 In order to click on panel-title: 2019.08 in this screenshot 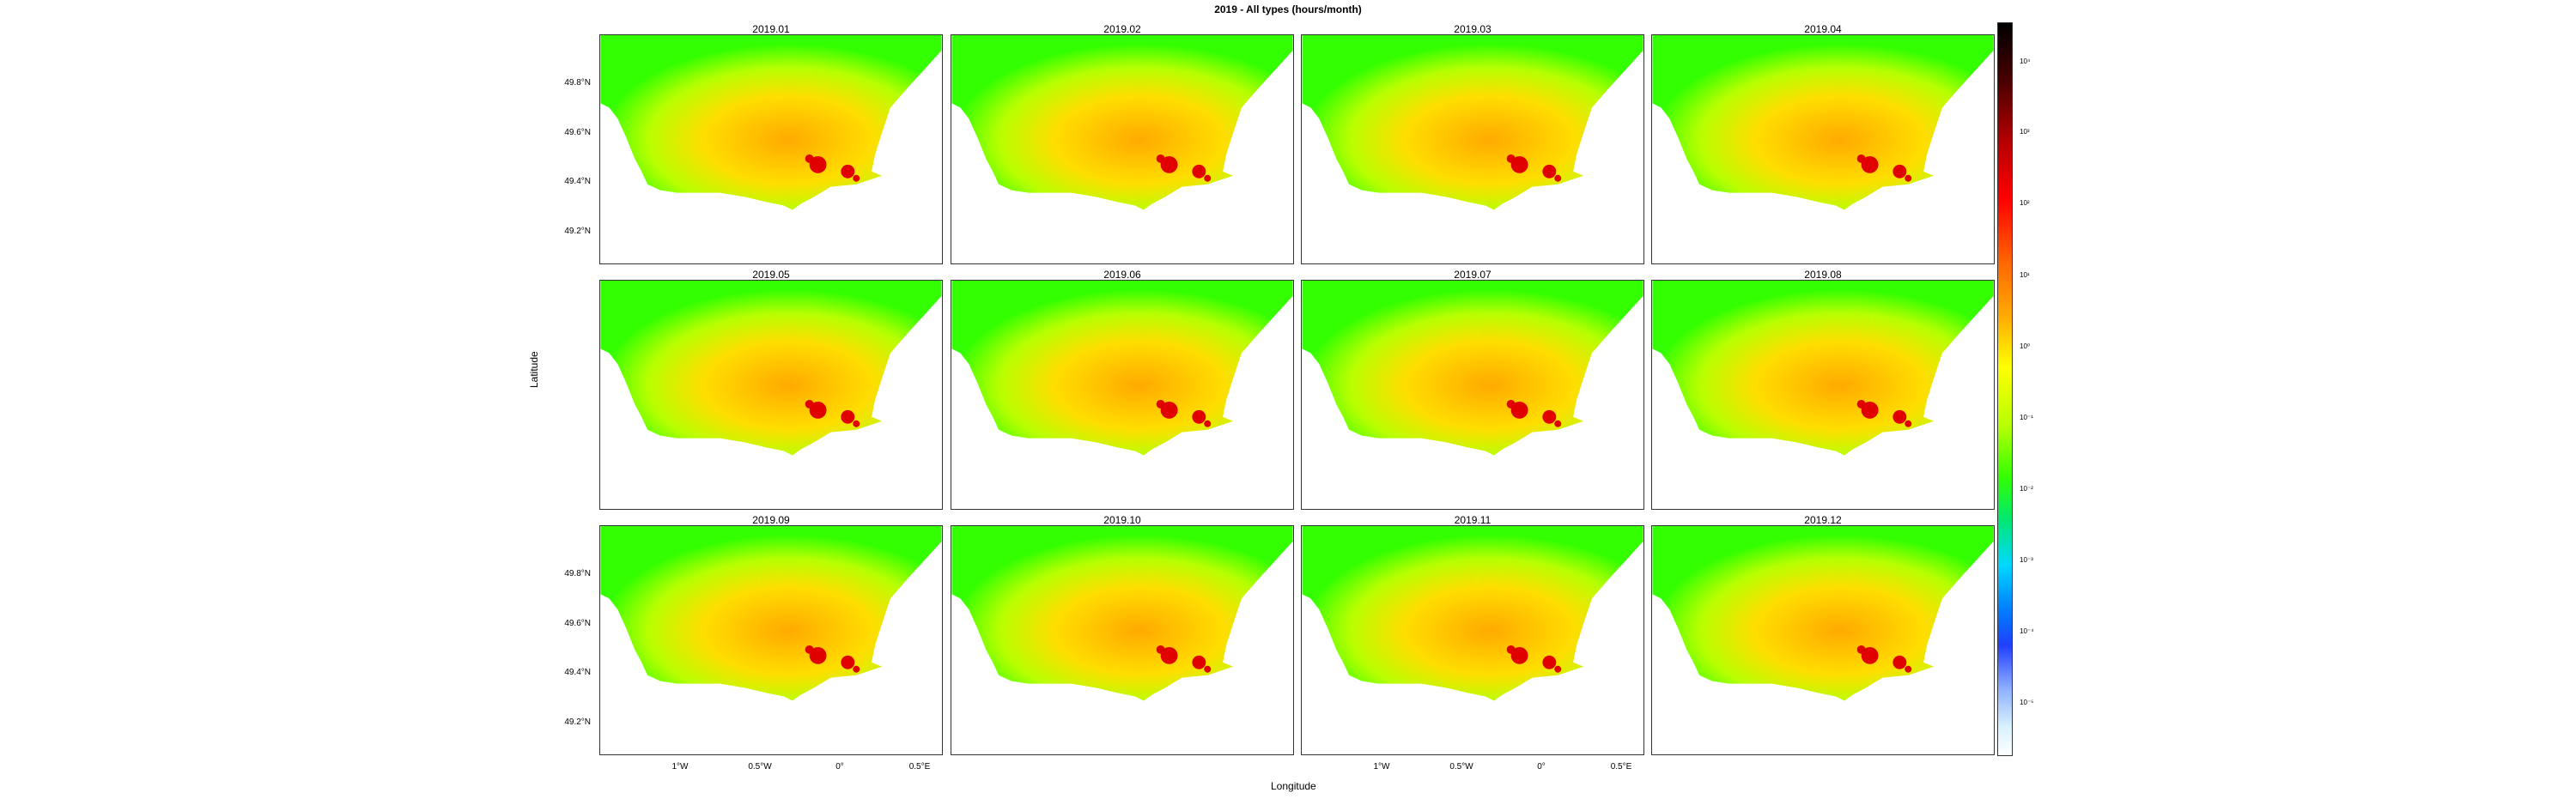, I will do `click(1823, 275)`.